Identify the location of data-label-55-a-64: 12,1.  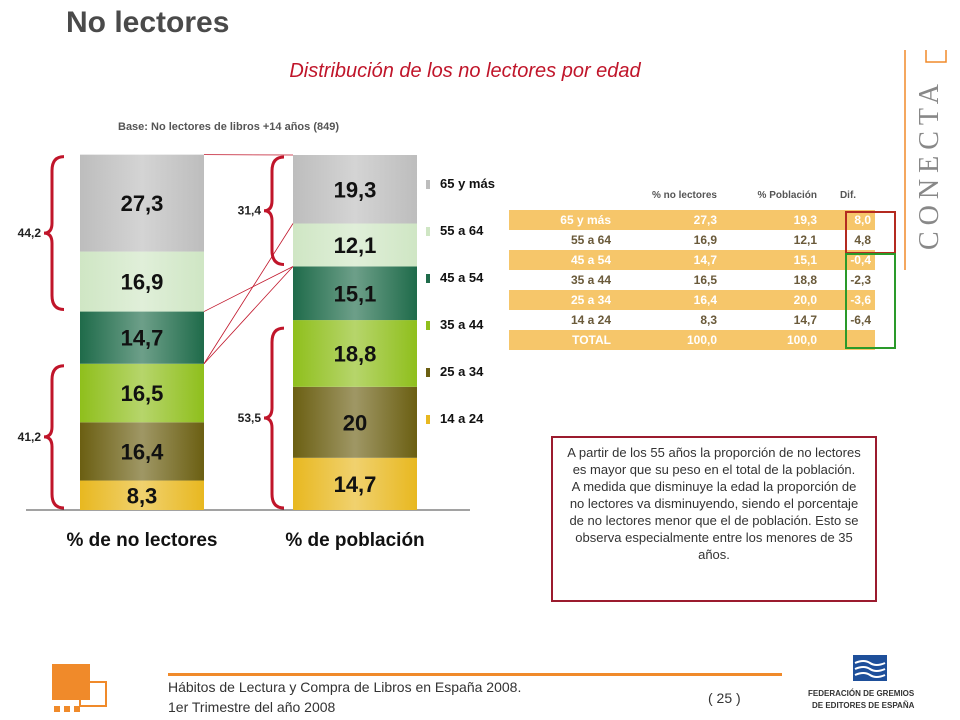
(355, 245).